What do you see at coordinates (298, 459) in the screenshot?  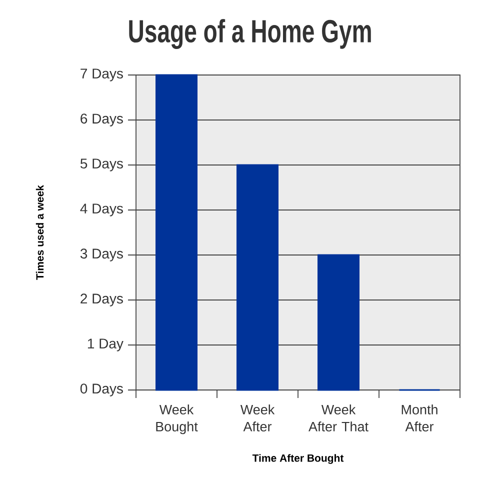 I see `x-axis-title: Time After Bought` at bounding box center [298, 459].